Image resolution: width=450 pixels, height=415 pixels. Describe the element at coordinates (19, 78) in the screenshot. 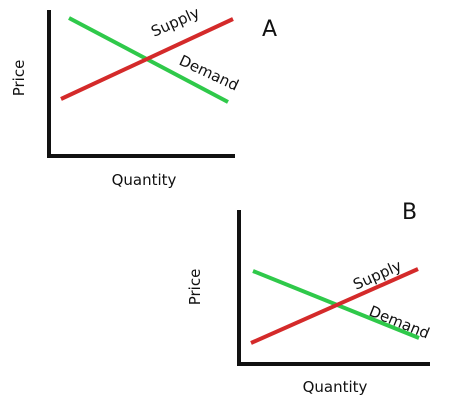

I see `panel-a-y-axis-label: Price` at that location.